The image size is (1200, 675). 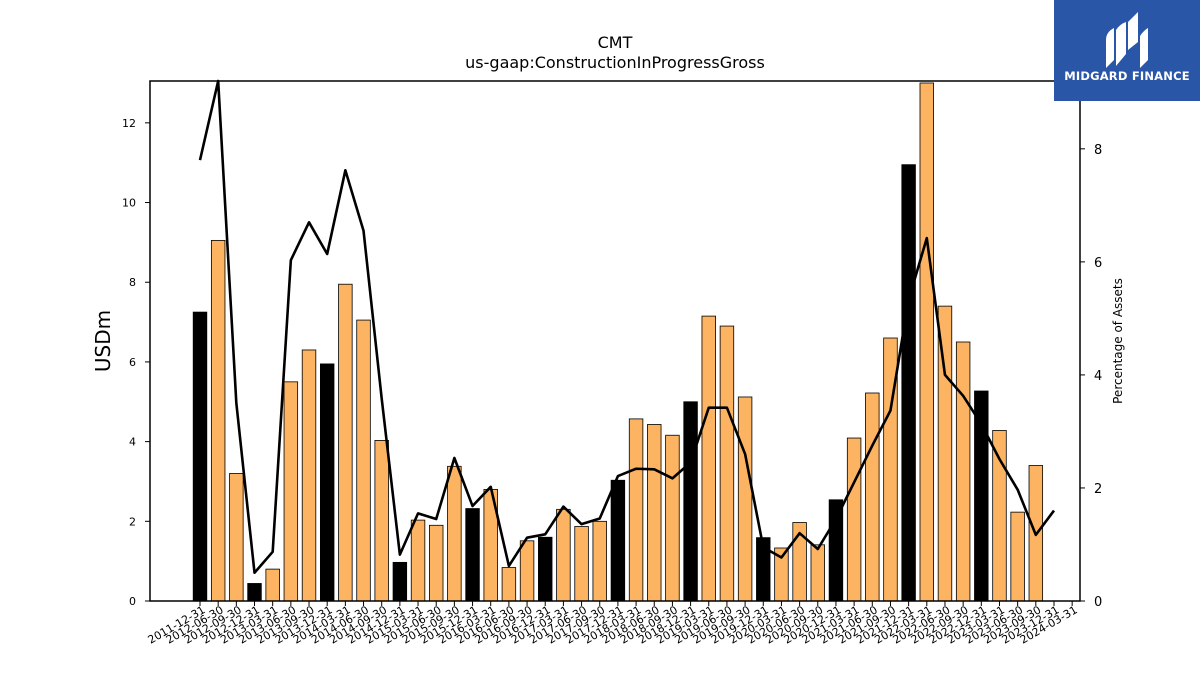 I want to click on y2-axis-label: Percentage of Assets, so click(x=1118, y=341).